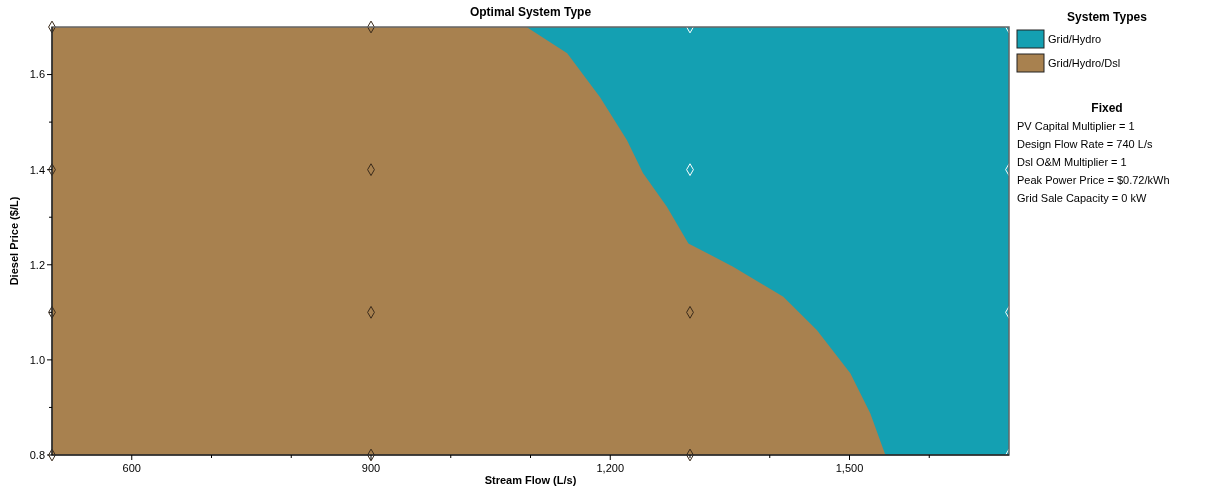 The height and width of the screenshot is (494, 1214). Describe the element at coordinates (37, 169) in the screenshot. I see `y-tick-label: 1.4` at that location.